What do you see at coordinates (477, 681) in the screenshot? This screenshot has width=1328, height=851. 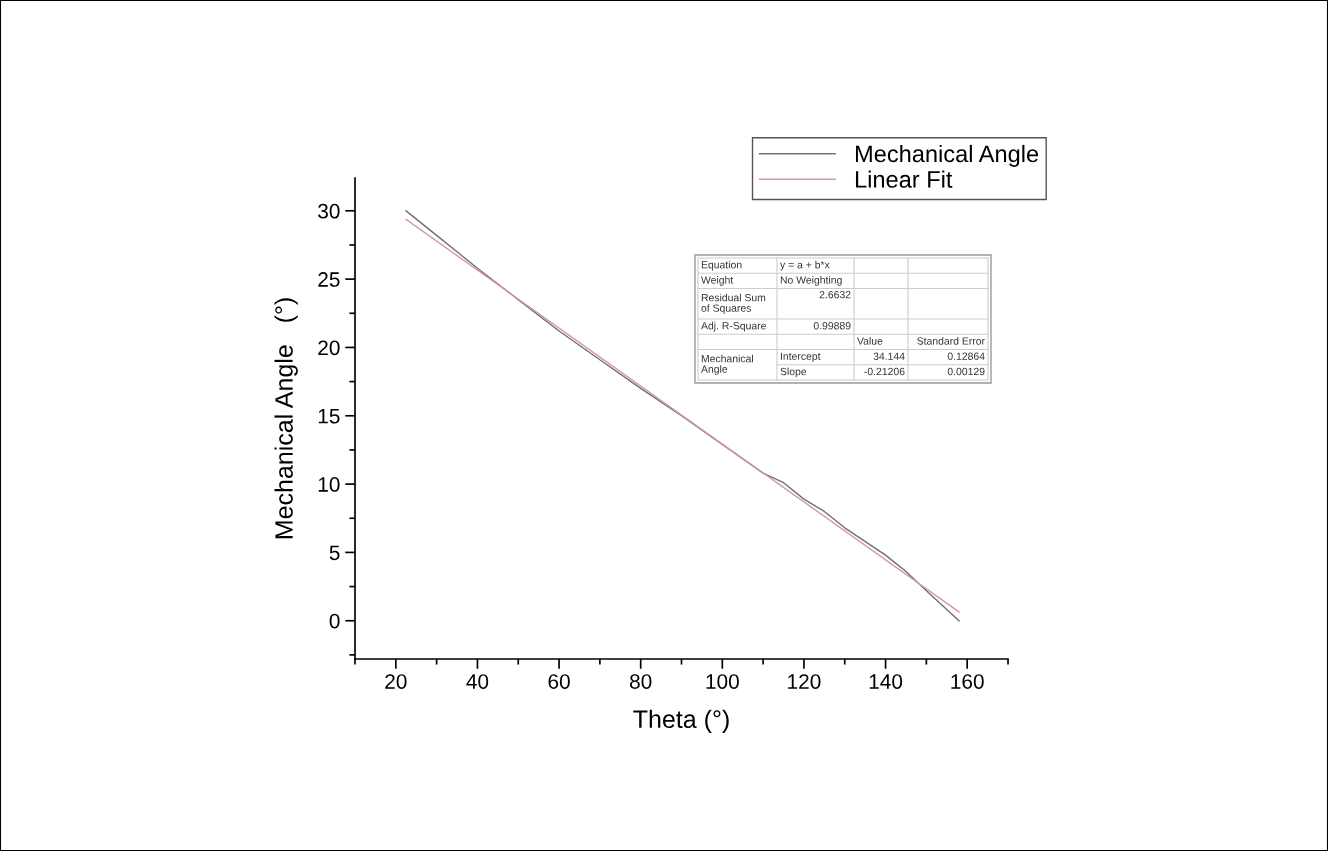 I see `x-tick-label: 40` at bounding box center [477, 681].